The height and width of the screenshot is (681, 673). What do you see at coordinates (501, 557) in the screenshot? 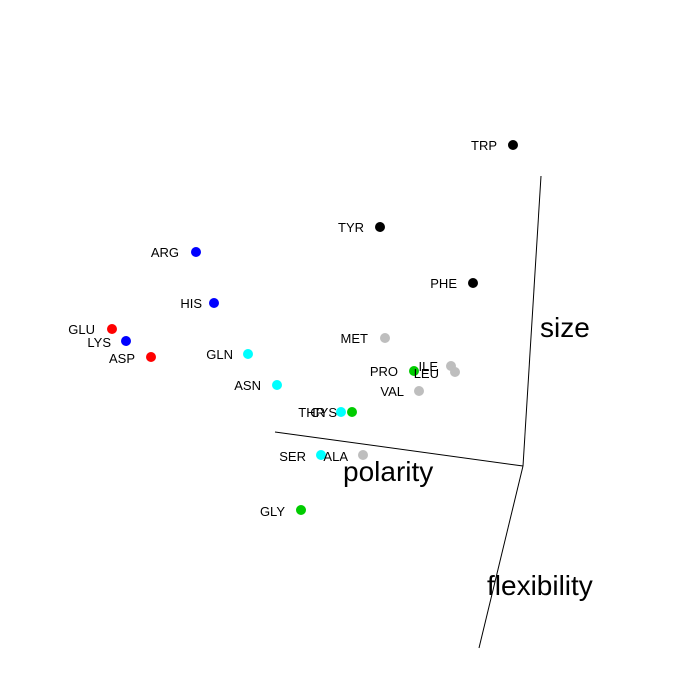
I see `flexibility-axis-line` at bounding box center [501, 557].